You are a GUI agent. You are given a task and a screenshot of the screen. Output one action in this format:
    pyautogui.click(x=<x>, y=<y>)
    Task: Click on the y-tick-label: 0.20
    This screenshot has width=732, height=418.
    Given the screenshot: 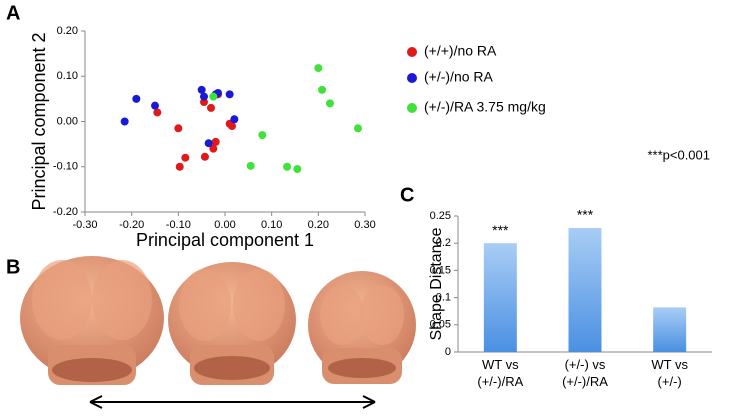 What is the action you would take?
    pyautogui.click(x=67, y=31)
    